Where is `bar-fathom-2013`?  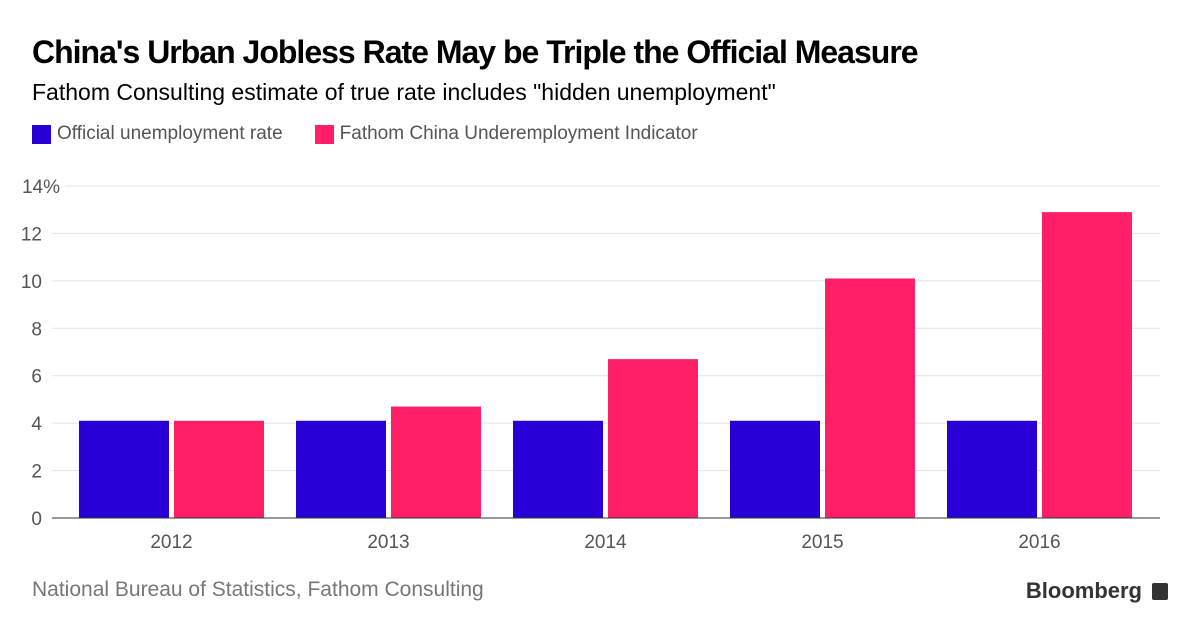
bar-fathom-2013 is located at coordinates (436, 462).